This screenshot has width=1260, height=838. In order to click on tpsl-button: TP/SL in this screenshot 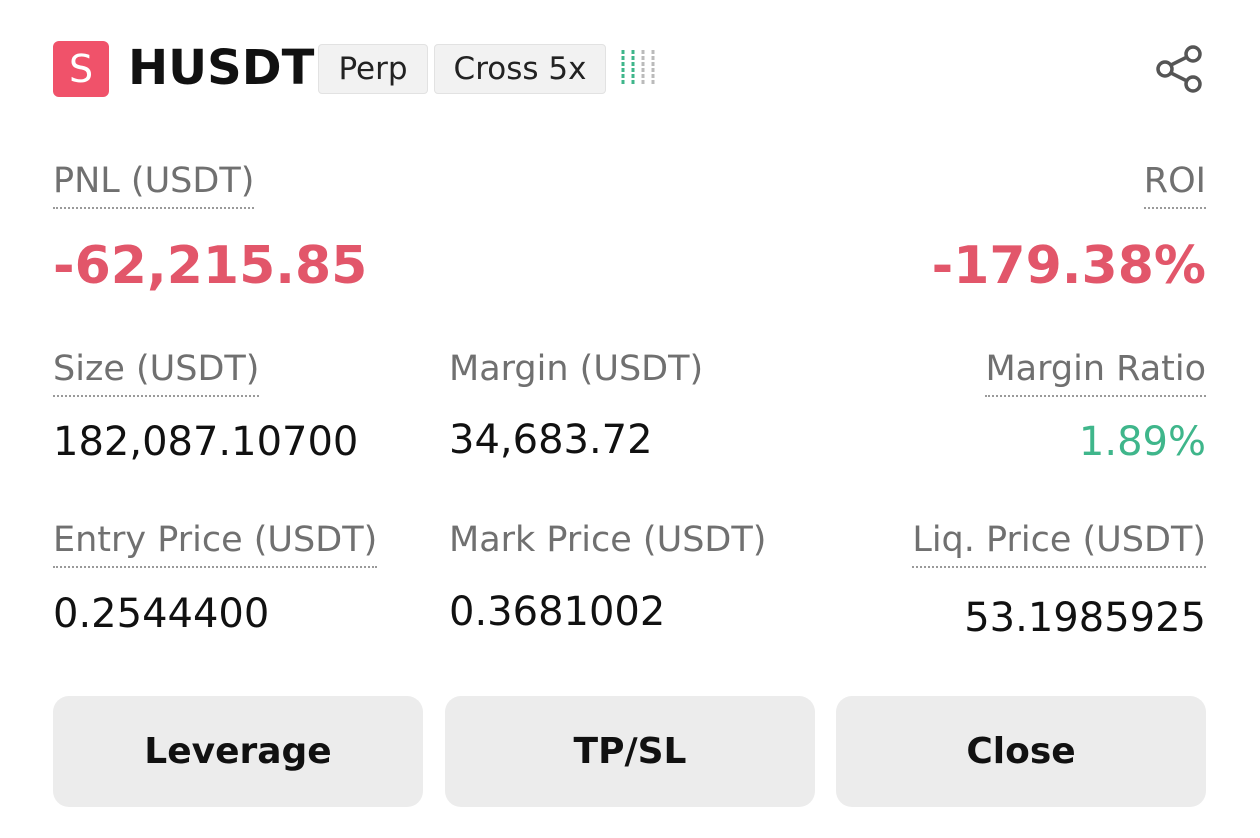, I will do `click(630, 751)`.